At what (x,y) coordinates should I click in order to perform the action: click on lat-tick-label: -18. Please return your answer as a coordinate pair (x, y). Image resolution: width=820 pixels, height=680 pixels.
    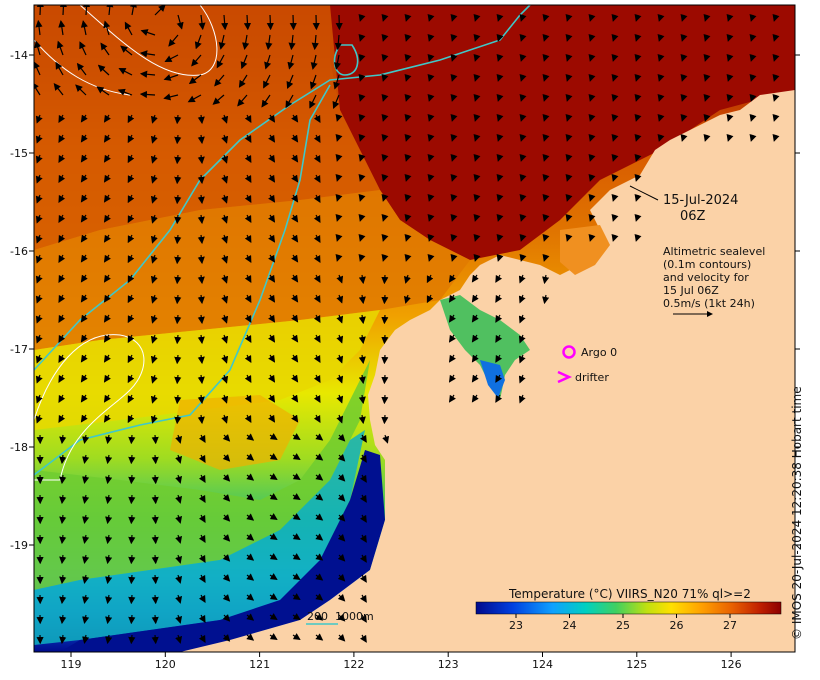
    Looking at the image, I should click on (19, 447).